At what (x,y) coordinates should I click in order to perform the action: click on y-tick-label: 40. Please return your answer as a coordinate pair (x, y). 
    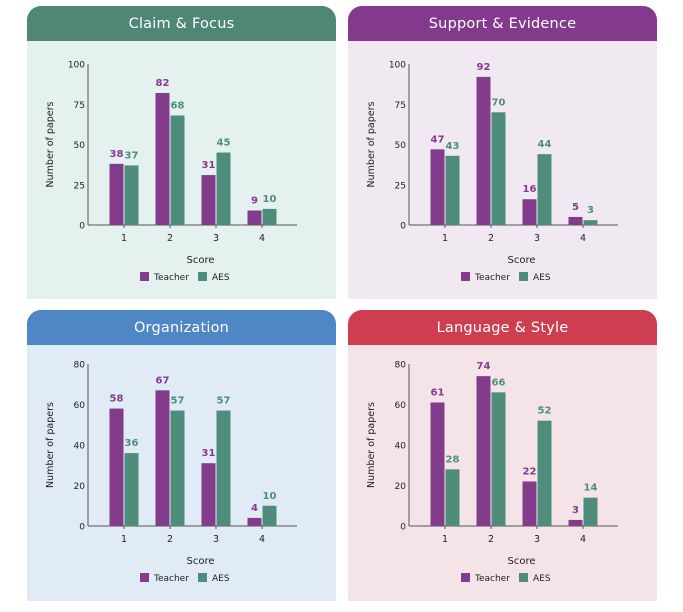
    Looking at the image, I should click on (401, 447).